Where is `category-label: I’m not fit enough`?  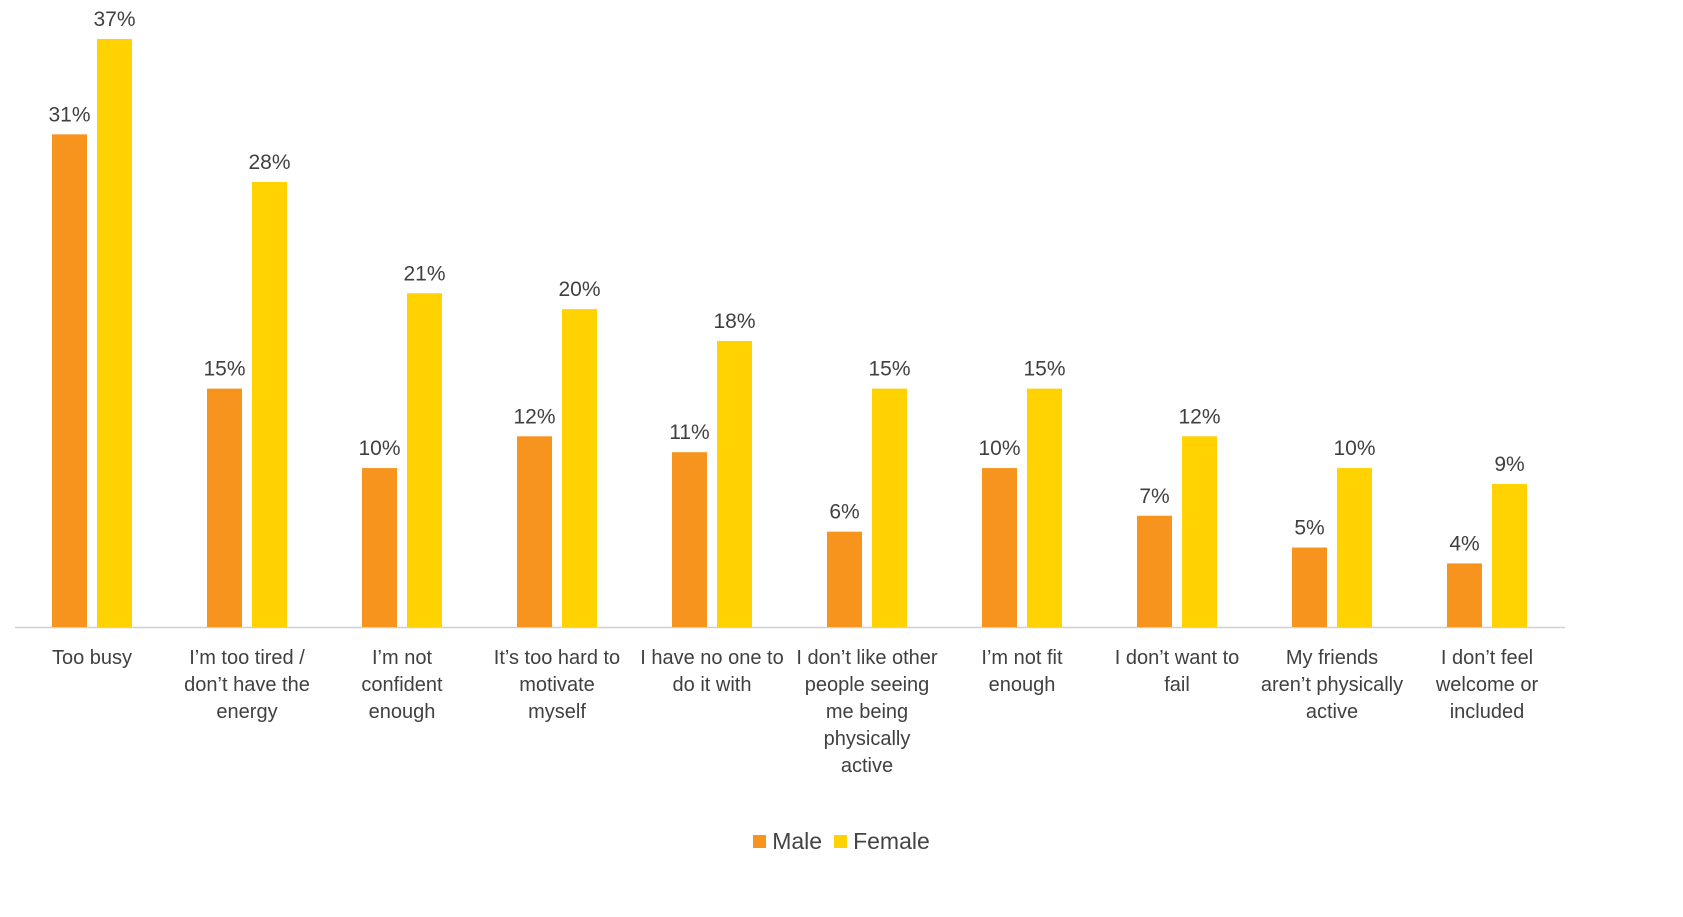
category-label: I’m not fit enough is located at coordinates (1022, 671).